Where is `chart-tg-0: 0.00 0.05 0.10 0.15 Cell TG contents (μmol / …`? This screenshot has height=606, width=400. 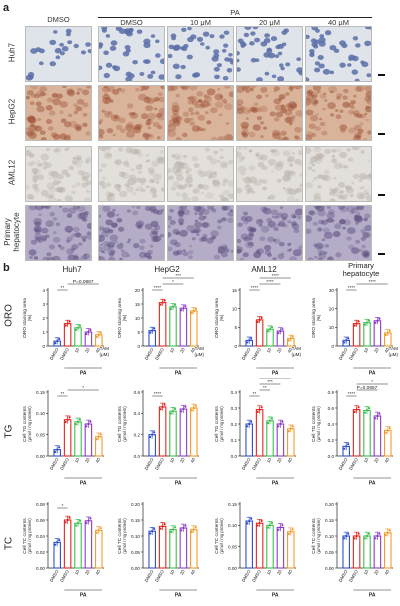 chart-tg-0: 0.00 0.05 0.10 0.15 Cell TG contents (μmol / … is located at coordinates (63, 435).